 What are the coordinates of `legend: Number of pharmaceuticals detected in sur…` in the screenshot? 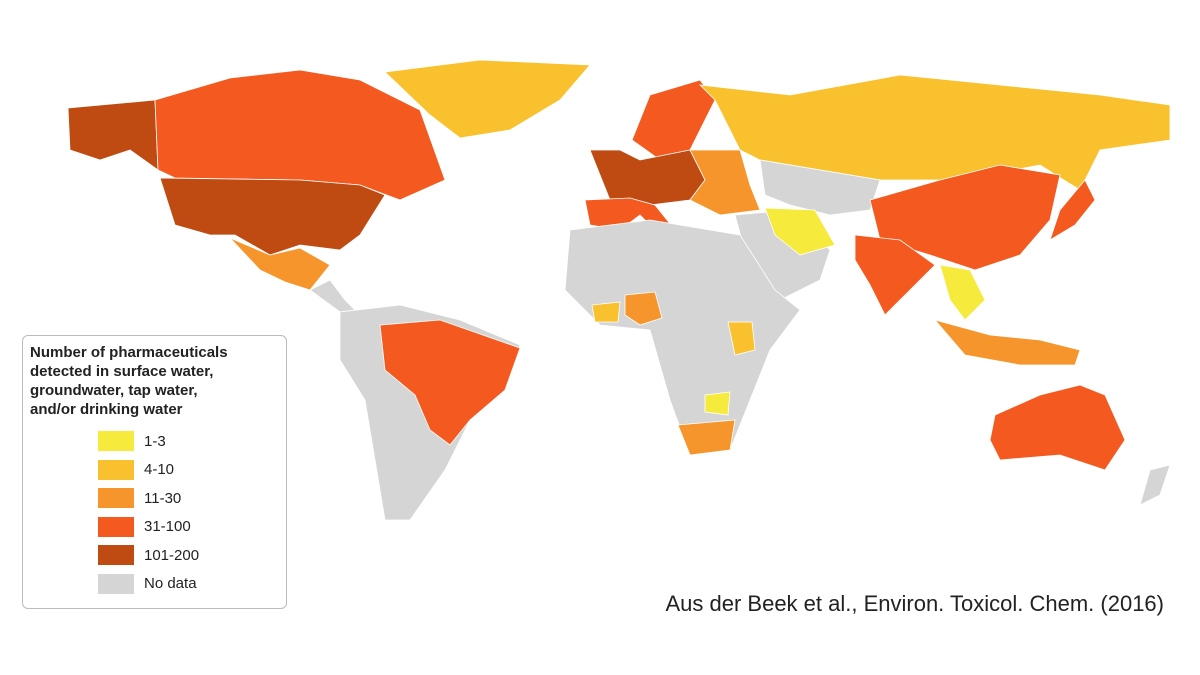 It's located at (154, 472).